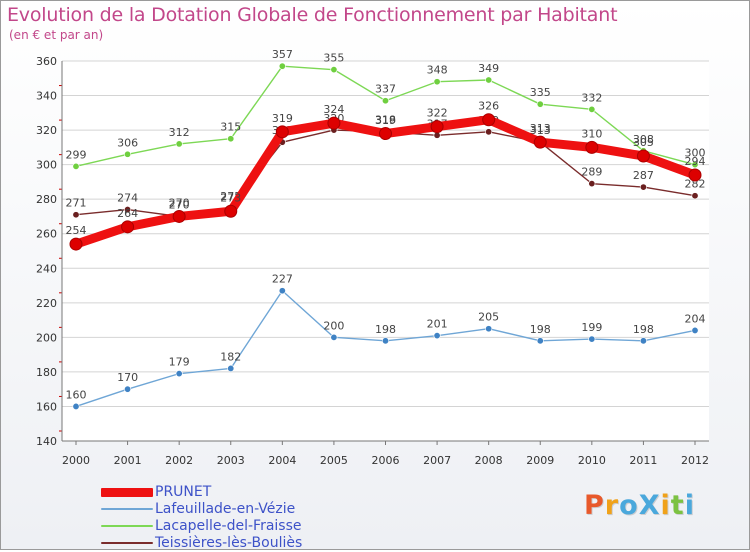  I want to click on legend-swatch-lafeuillade, so click(127, 509).